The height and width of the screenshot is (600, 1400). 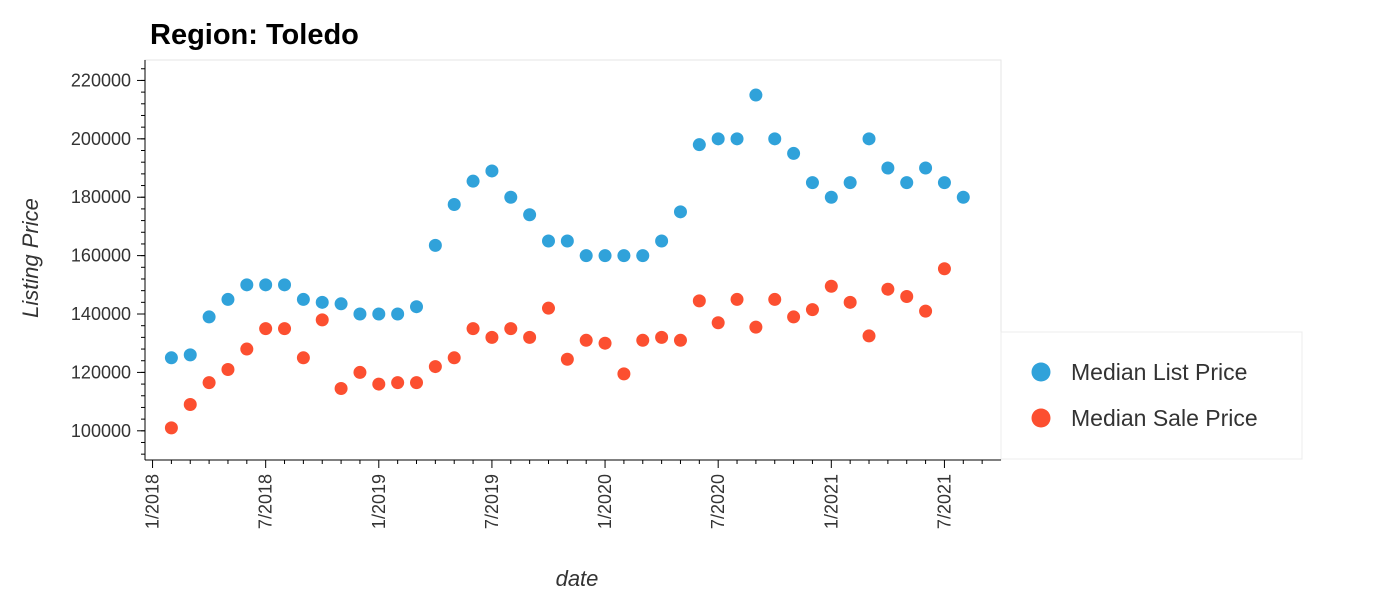 I want to click on x-tick-label: 7/2019, so click(x=492, y=501).